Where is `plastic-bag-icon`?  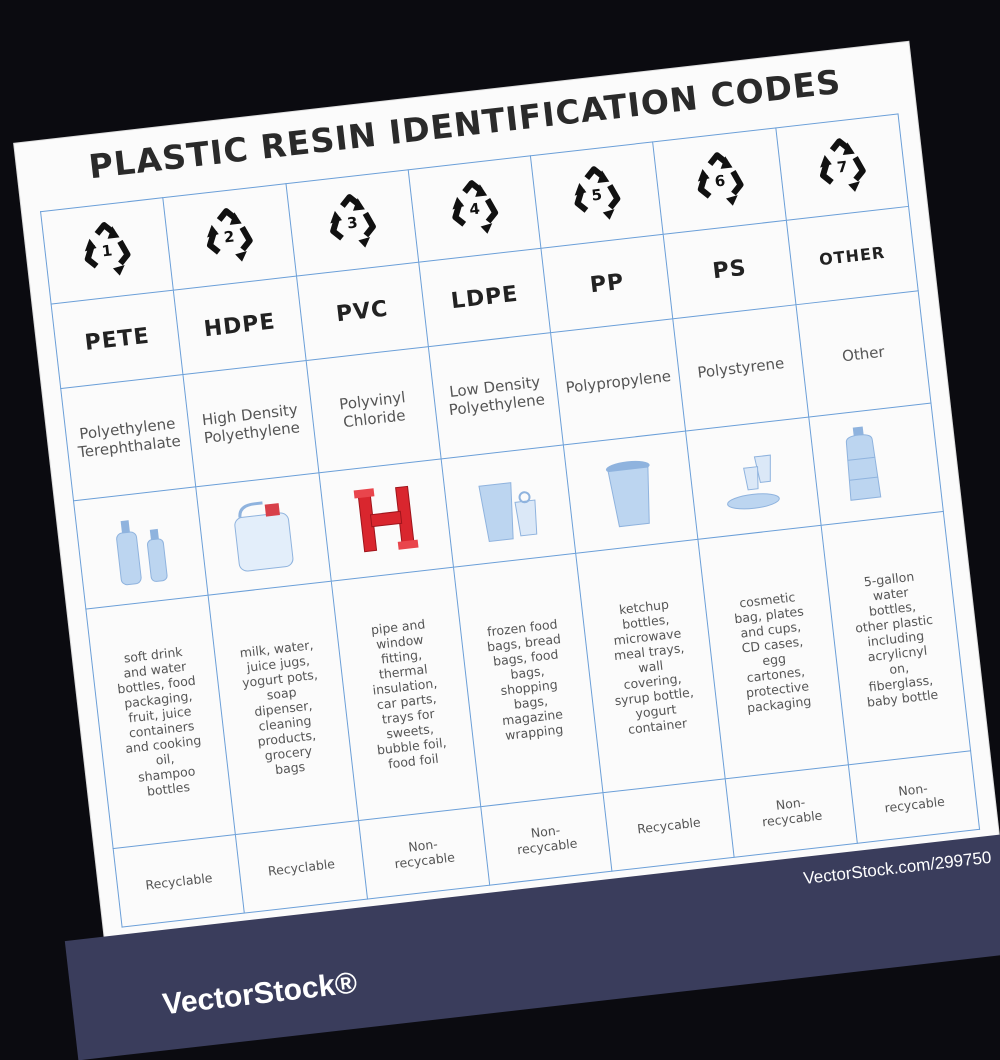 plastic-bag-icon is located at coordinates (508, 512).